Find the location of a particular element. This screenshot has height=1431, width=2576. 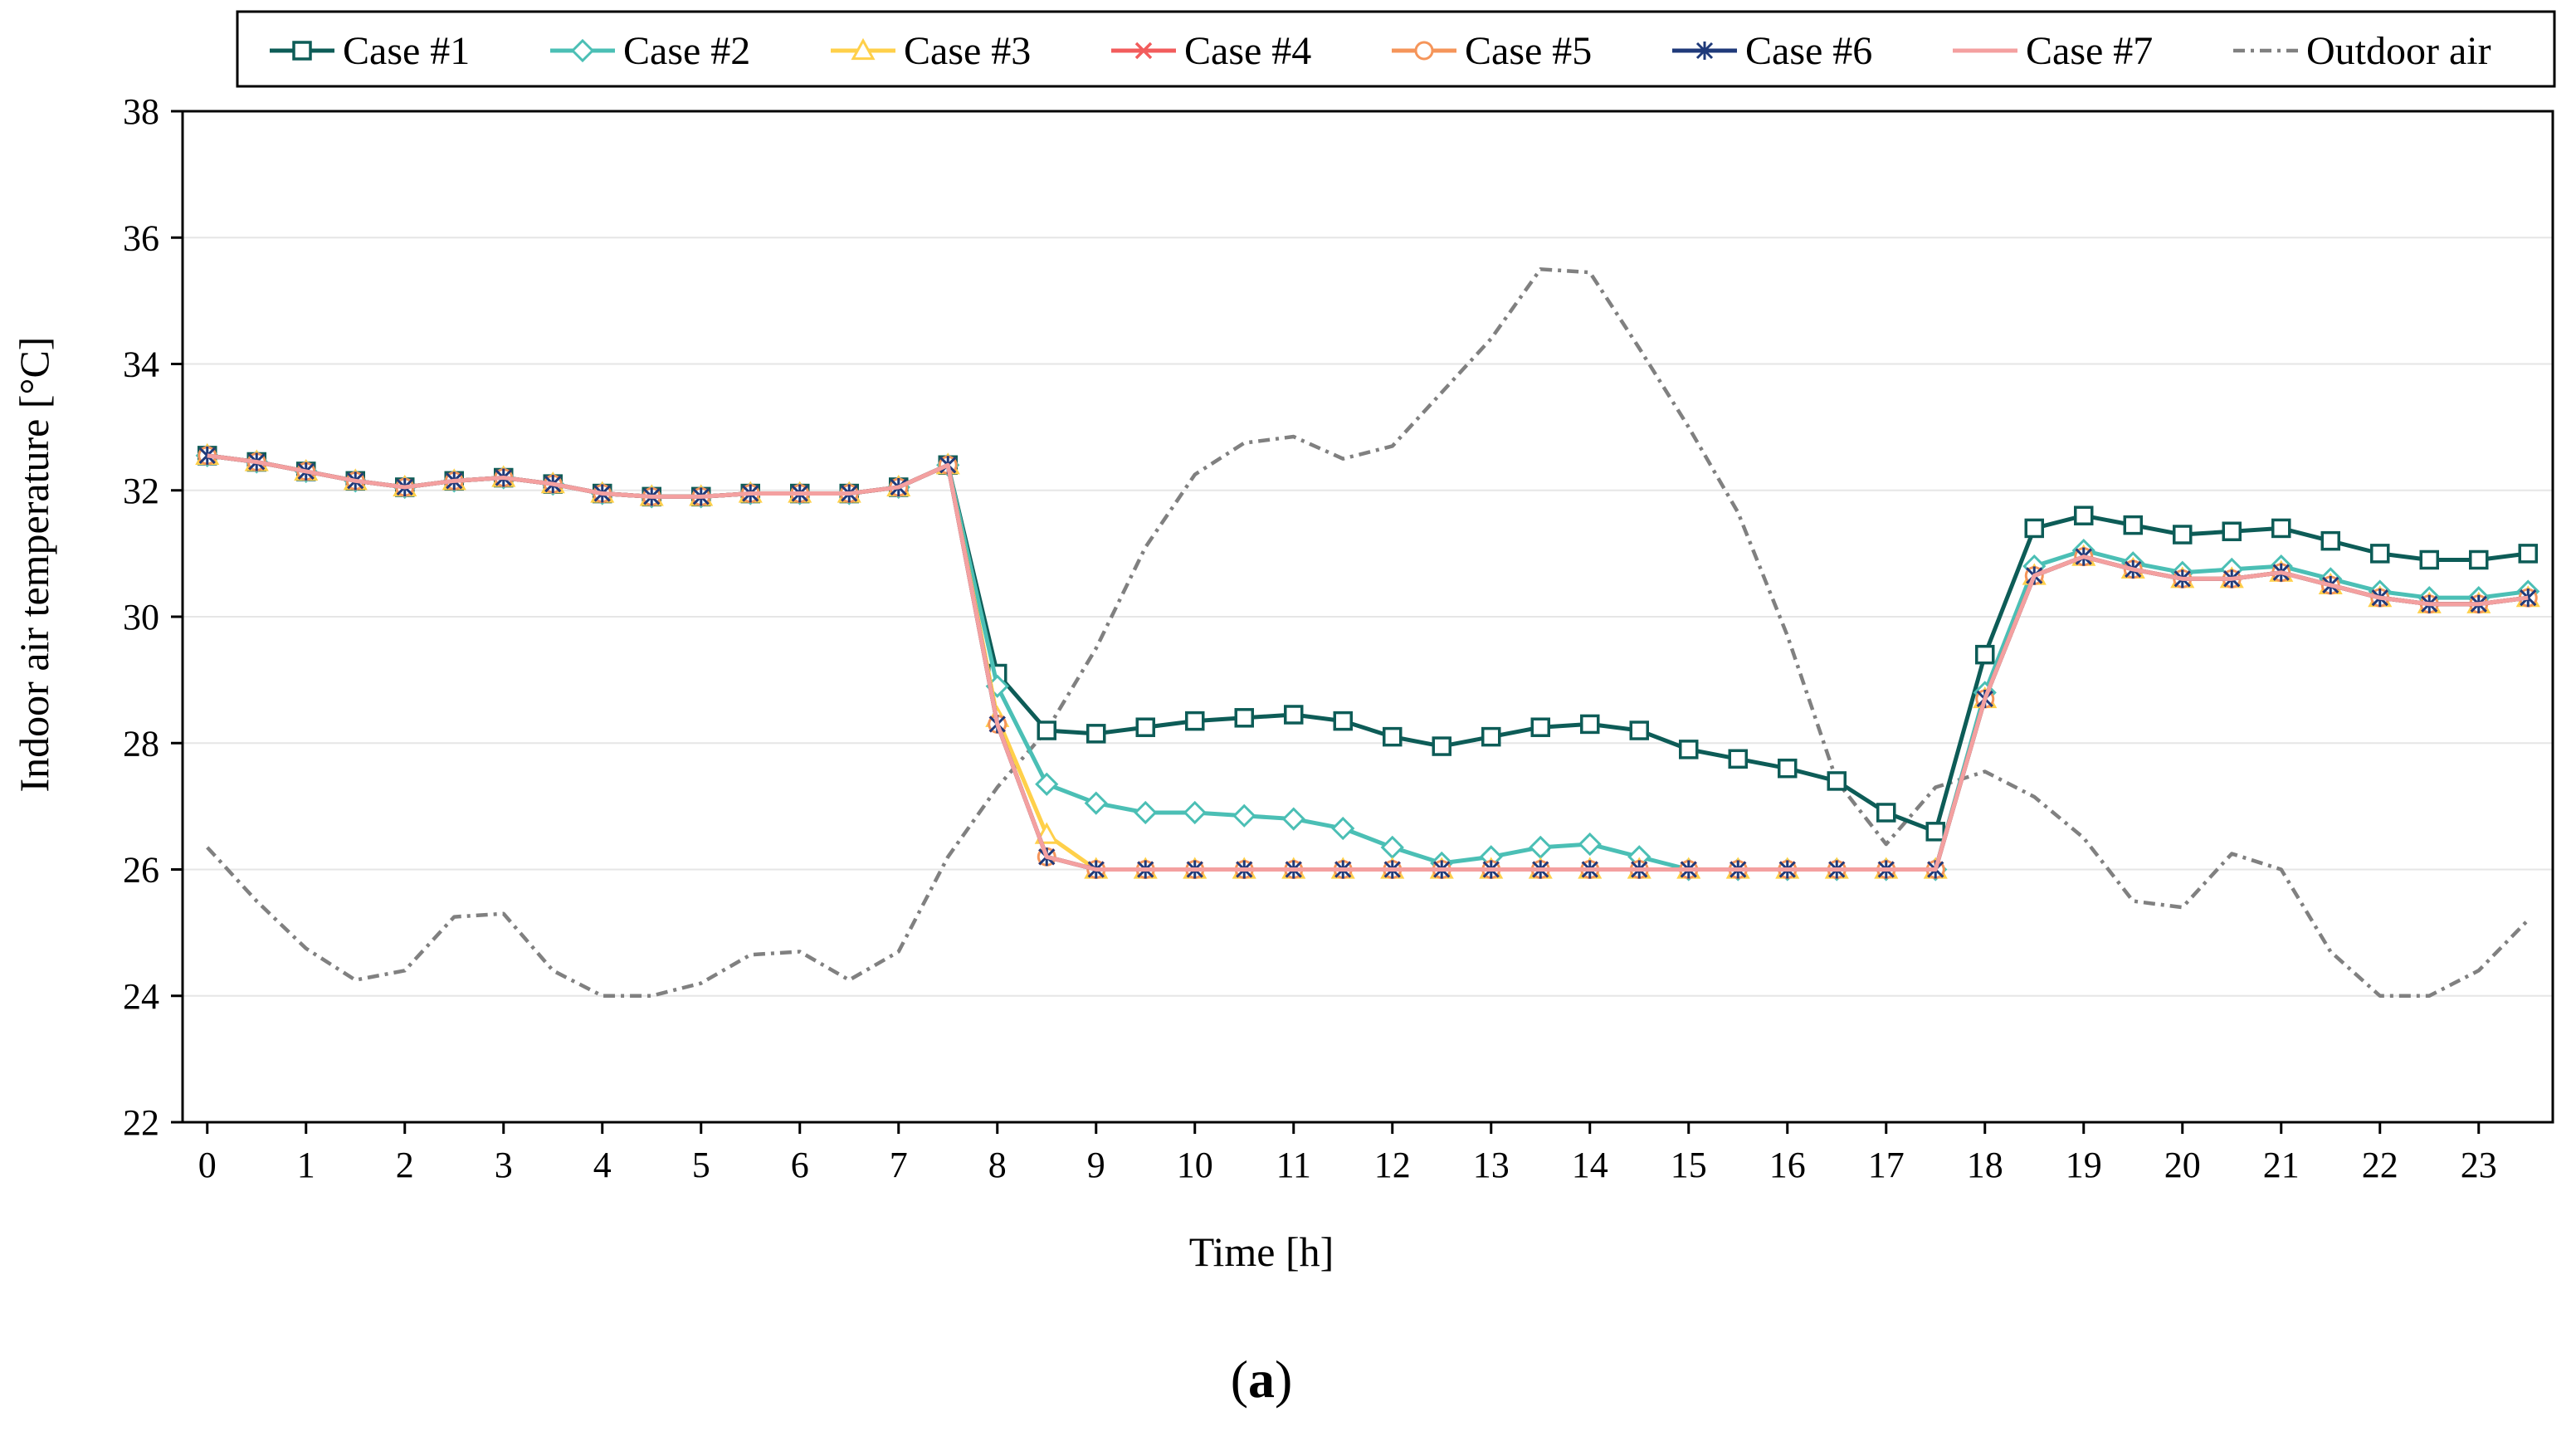

legend-item-case-1: Case #1 is located at coordinates (370, 51).